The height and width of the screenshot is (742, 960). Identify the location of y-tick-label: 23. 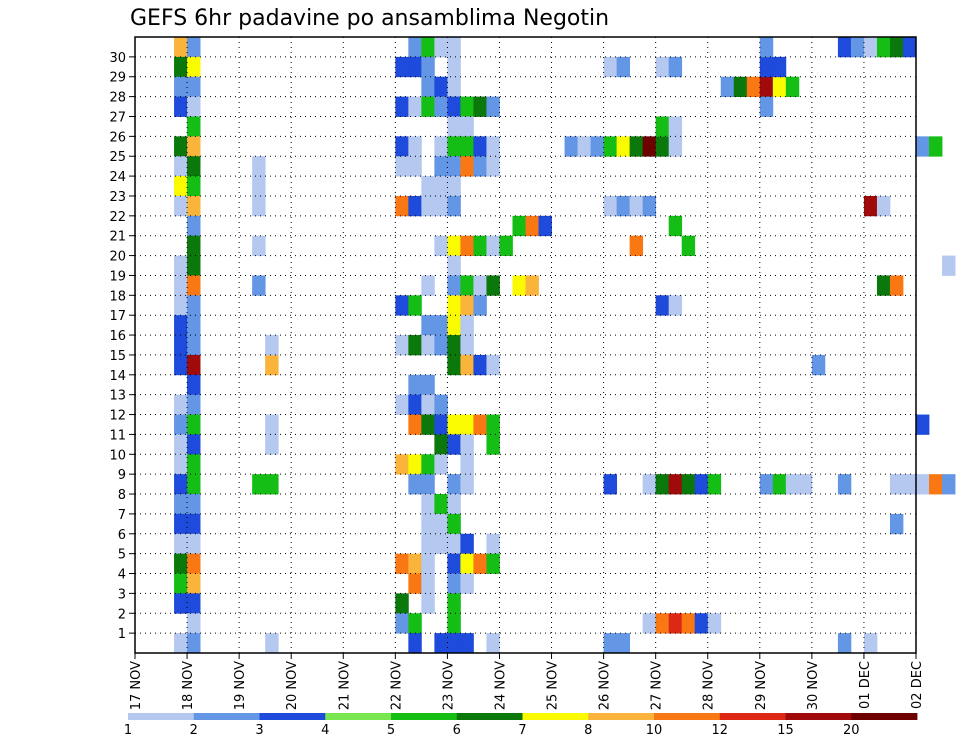
(117, 197).